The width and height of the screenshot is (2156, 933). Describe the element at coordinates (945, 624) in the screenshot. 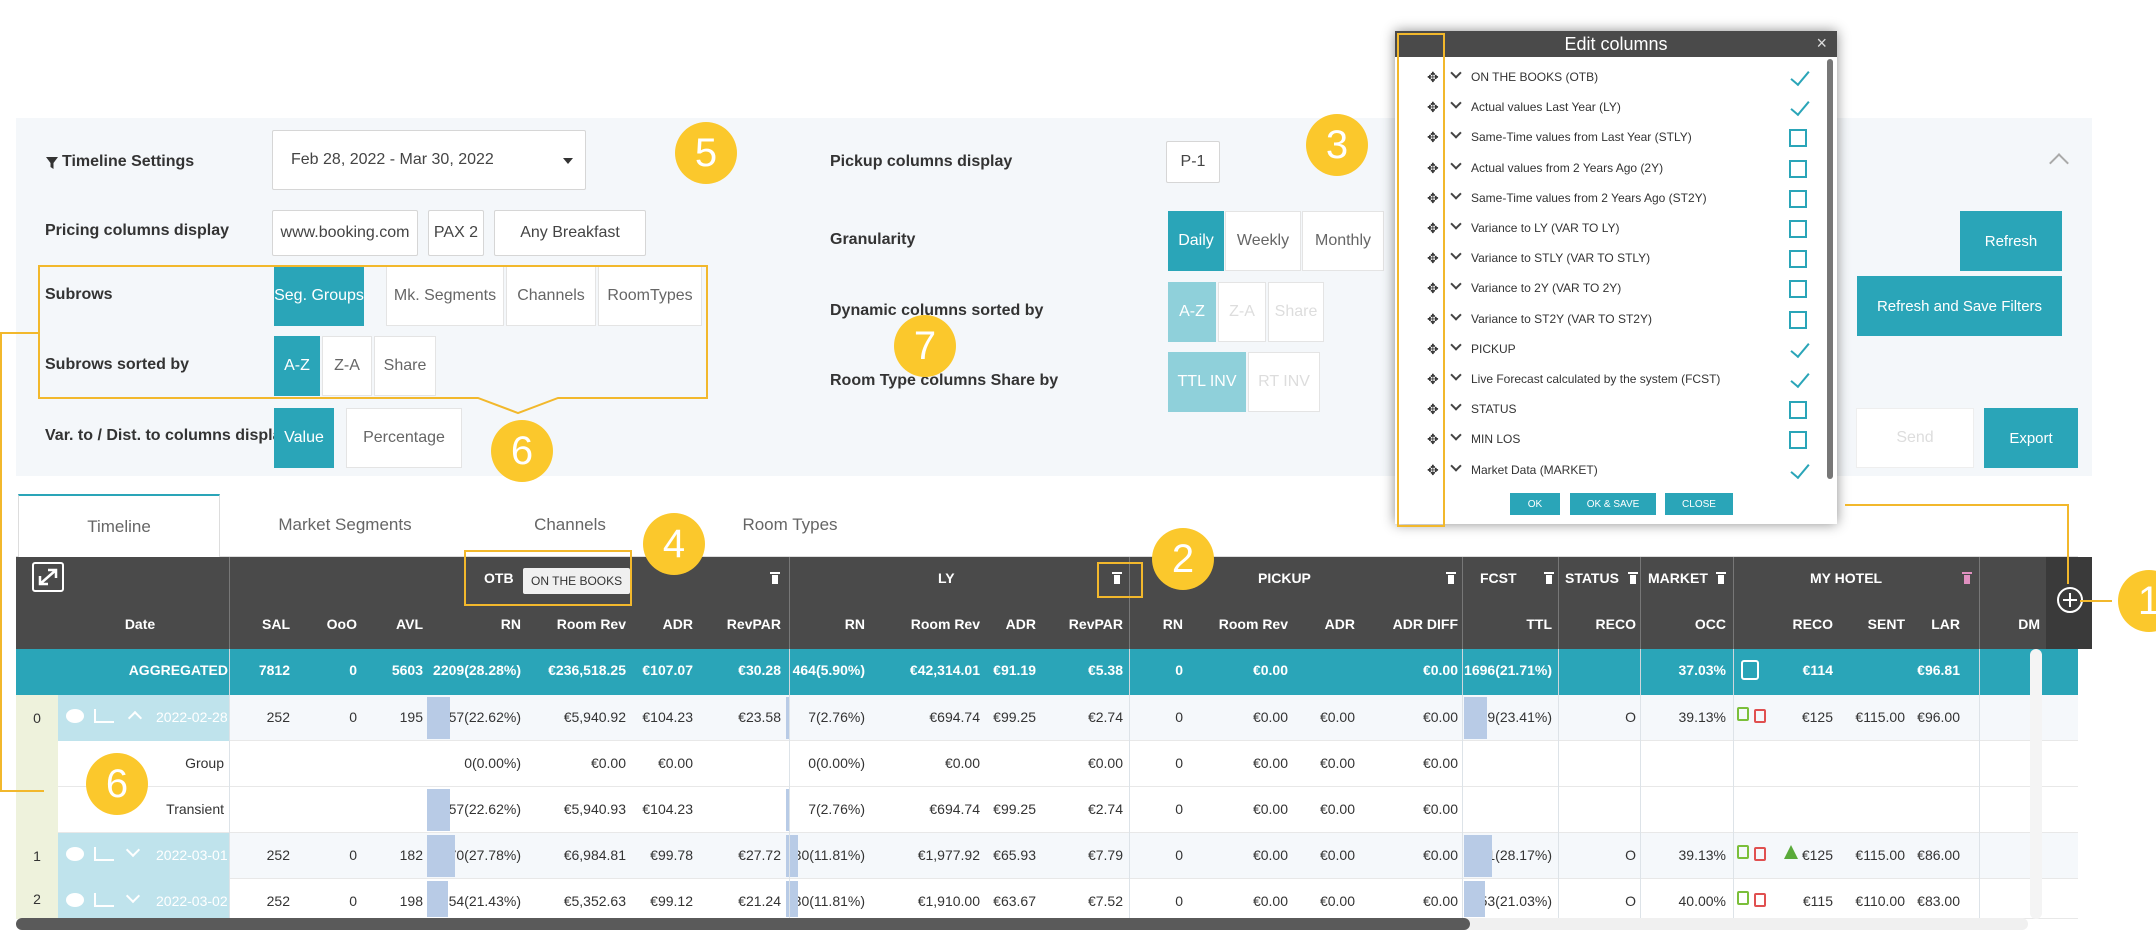

I see `column-header-ly-room-rev: Room Rev` at that location.